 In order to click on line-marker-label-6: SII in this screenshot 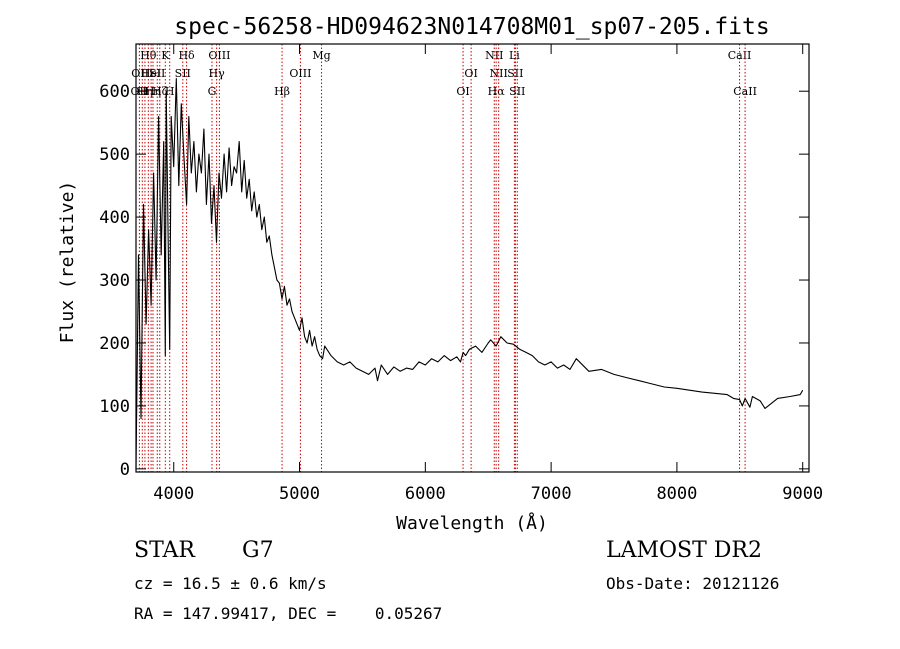, I will do `click(157, 73)`.